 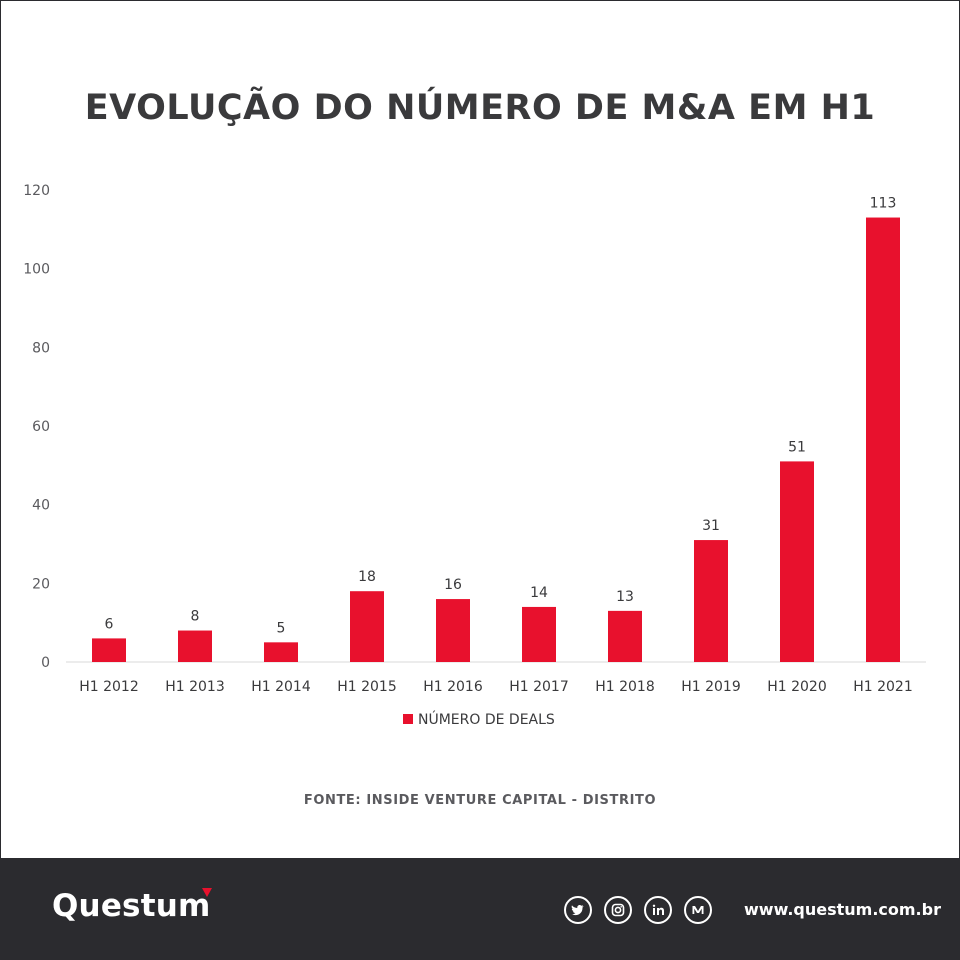 I want to click on brand-accent-mark, so click(x=207, y=892).